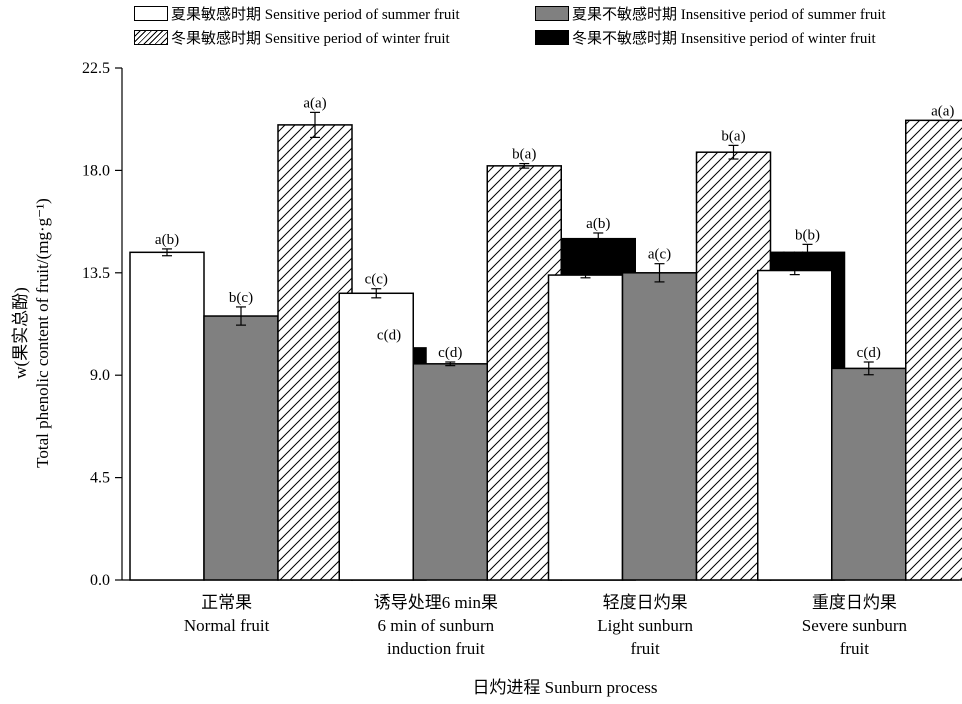 The height and width of the screenshot is (704, 962). What do you see at coordinates (376, 280) in the screenshot?
I see `data-label: c(c)` at bounding box center [376, 280].